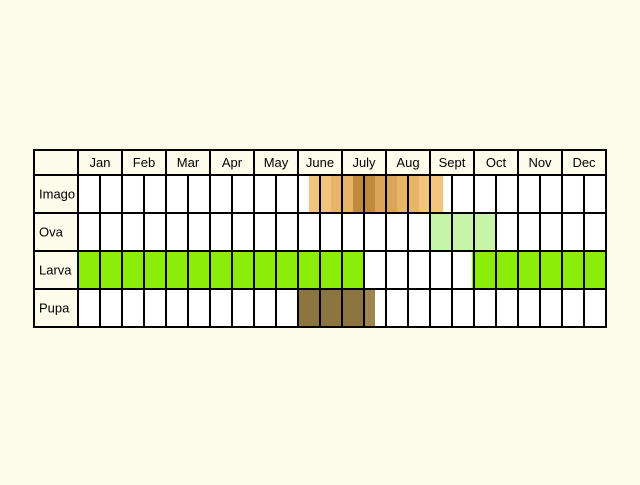 This screenshot has width=640, height=485. Describe the element at coordinates (144, 162) in the screenshot. I see `month-label-feb: Feb` at that location.